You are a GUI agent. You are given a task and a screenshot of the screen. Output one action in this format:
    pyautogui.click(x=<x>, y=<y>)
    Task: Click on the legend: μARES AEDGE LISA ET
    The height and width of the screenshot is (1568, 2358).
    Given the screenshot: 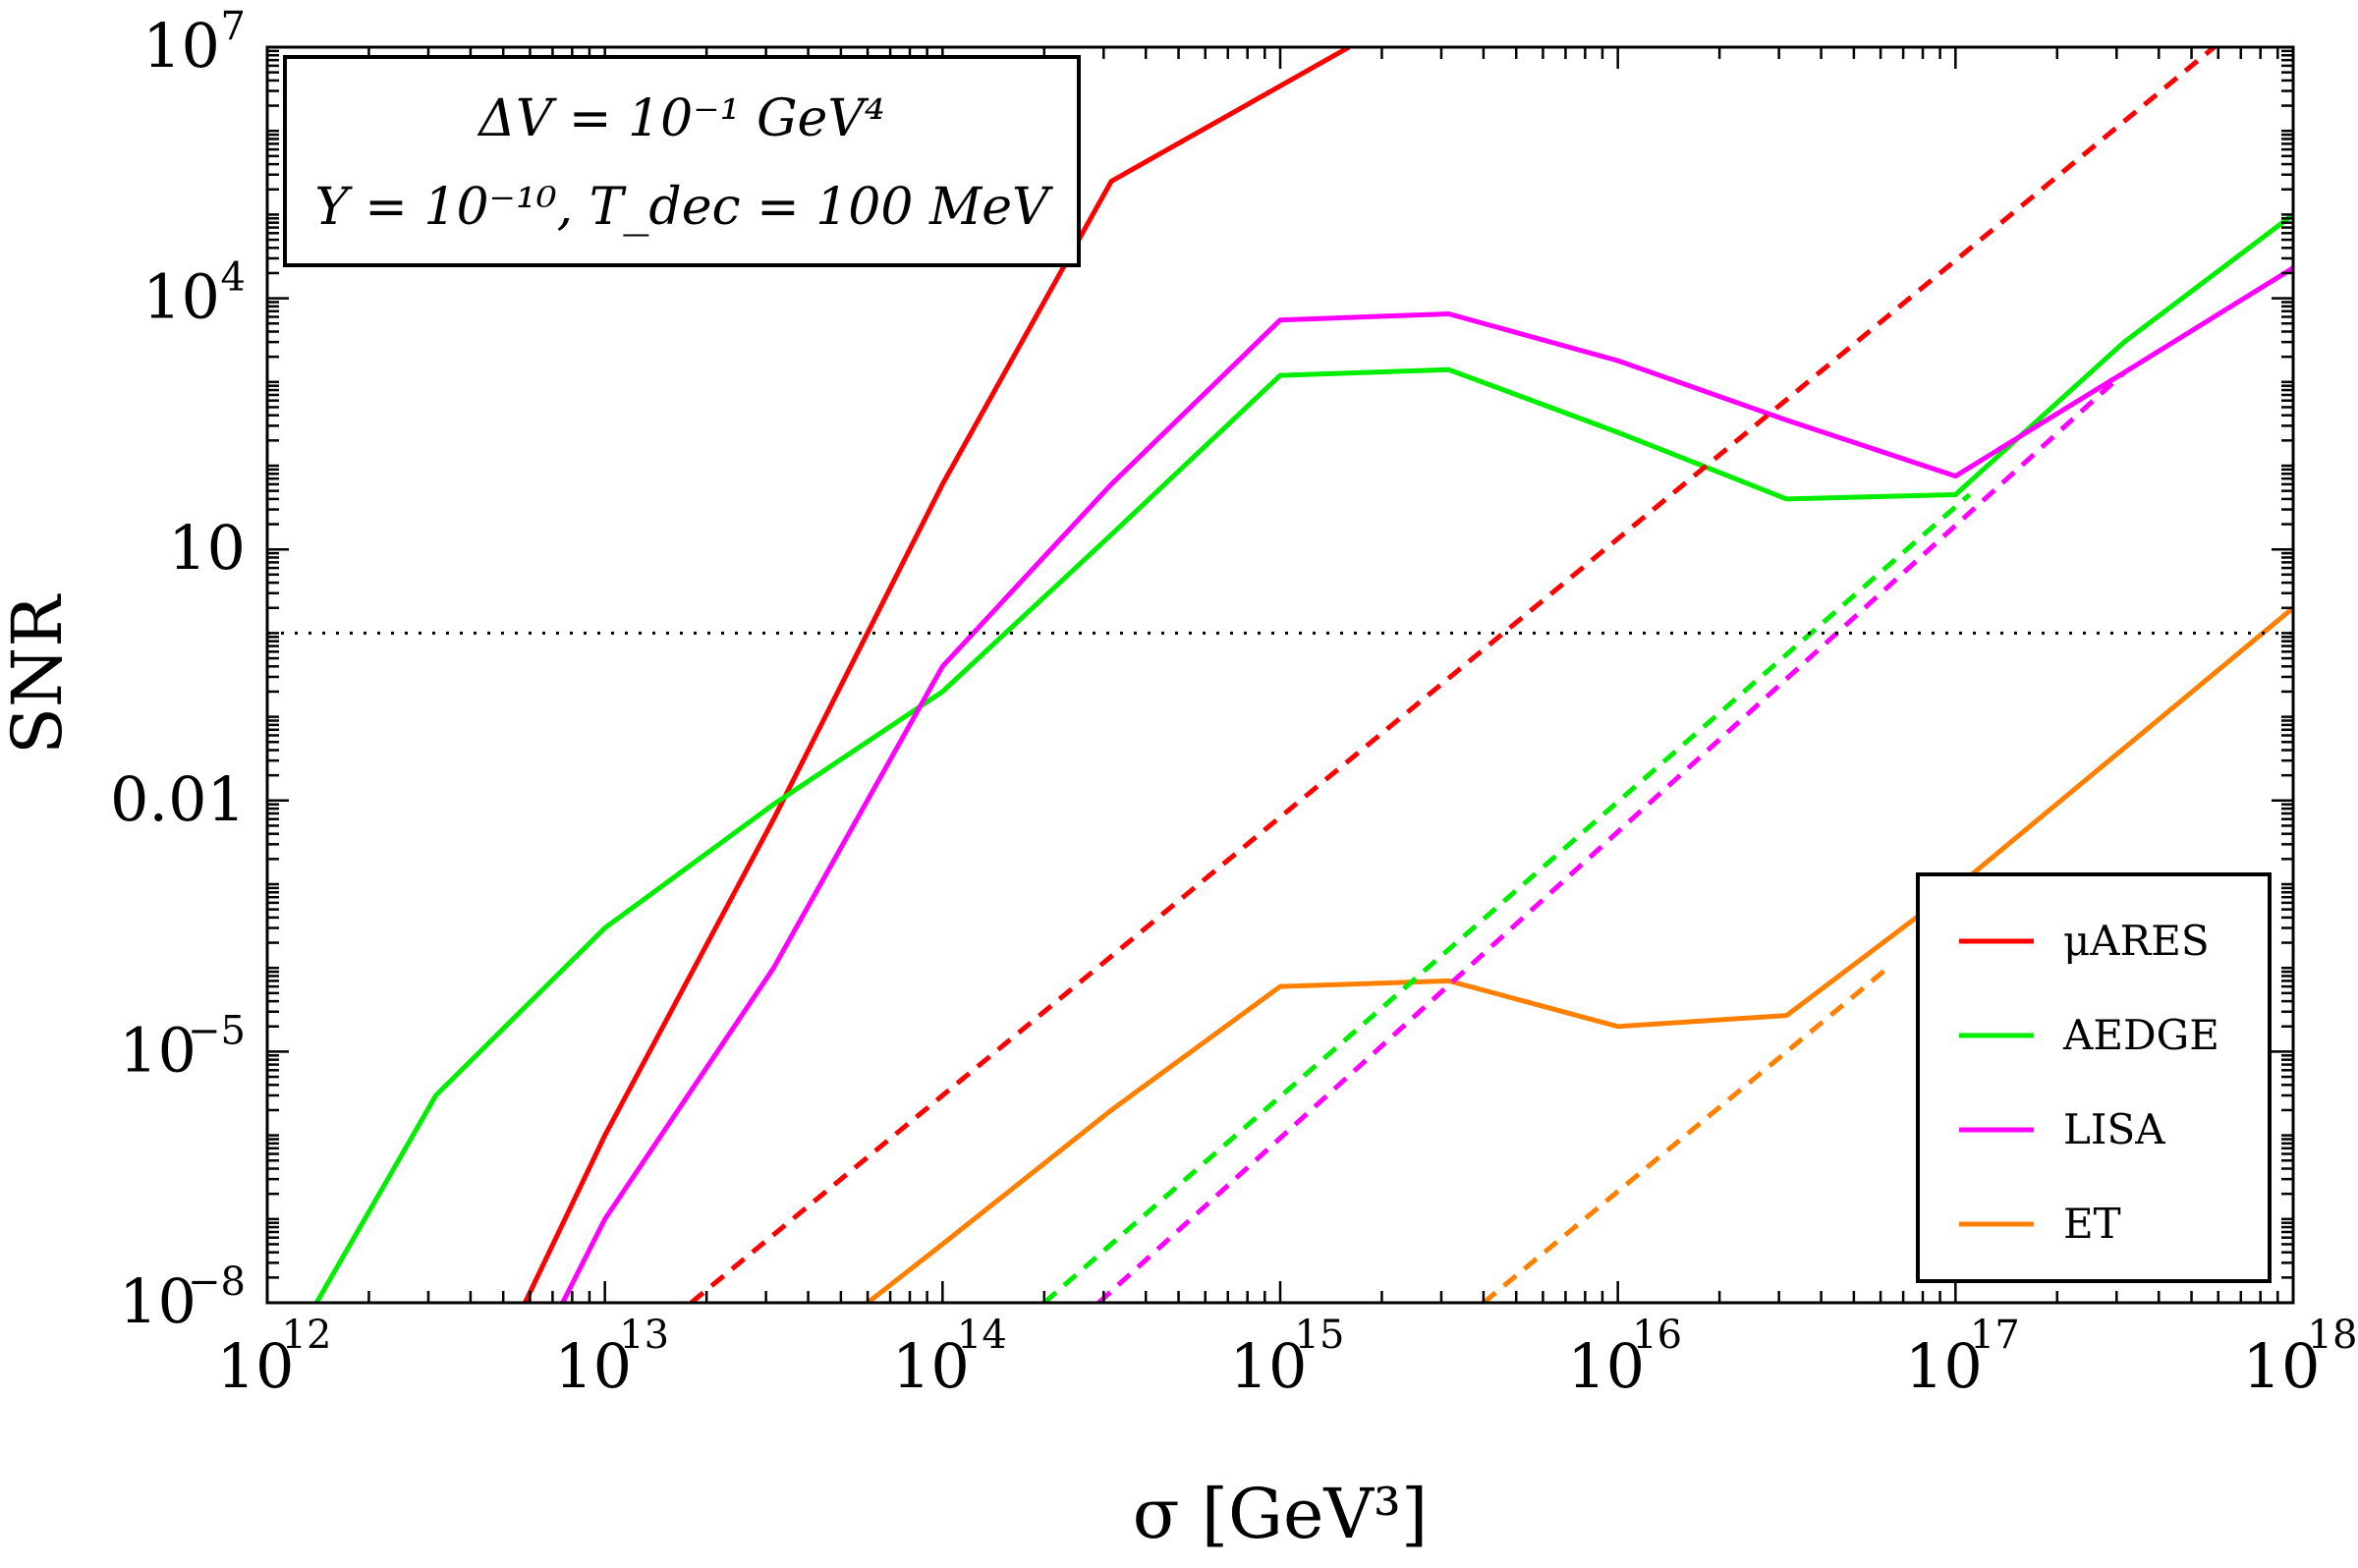 What is the action you would take?
    pyautogui.click(x=2094, y=1077)
    